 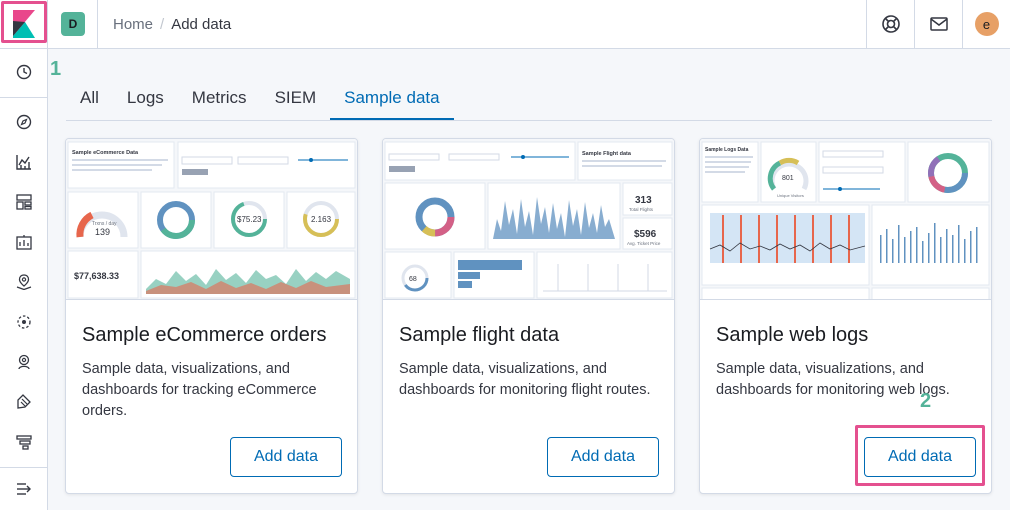 What do you see at coordinates (104, 224) in the screenshot?
I see `ecommerce-metric1-label: Trxns / day` at bounding box center [104, 224].